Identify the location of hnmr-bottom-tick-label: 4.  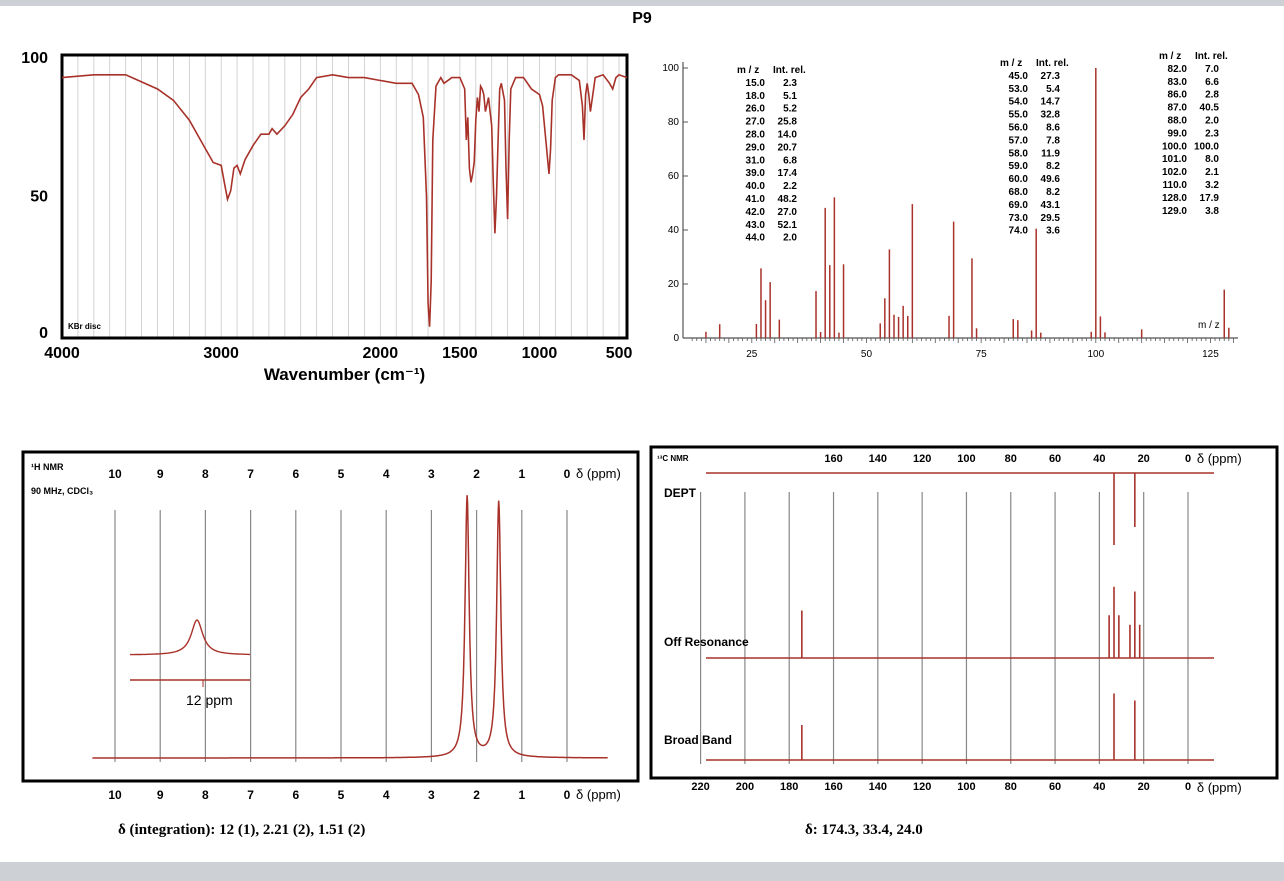
(386, 795).